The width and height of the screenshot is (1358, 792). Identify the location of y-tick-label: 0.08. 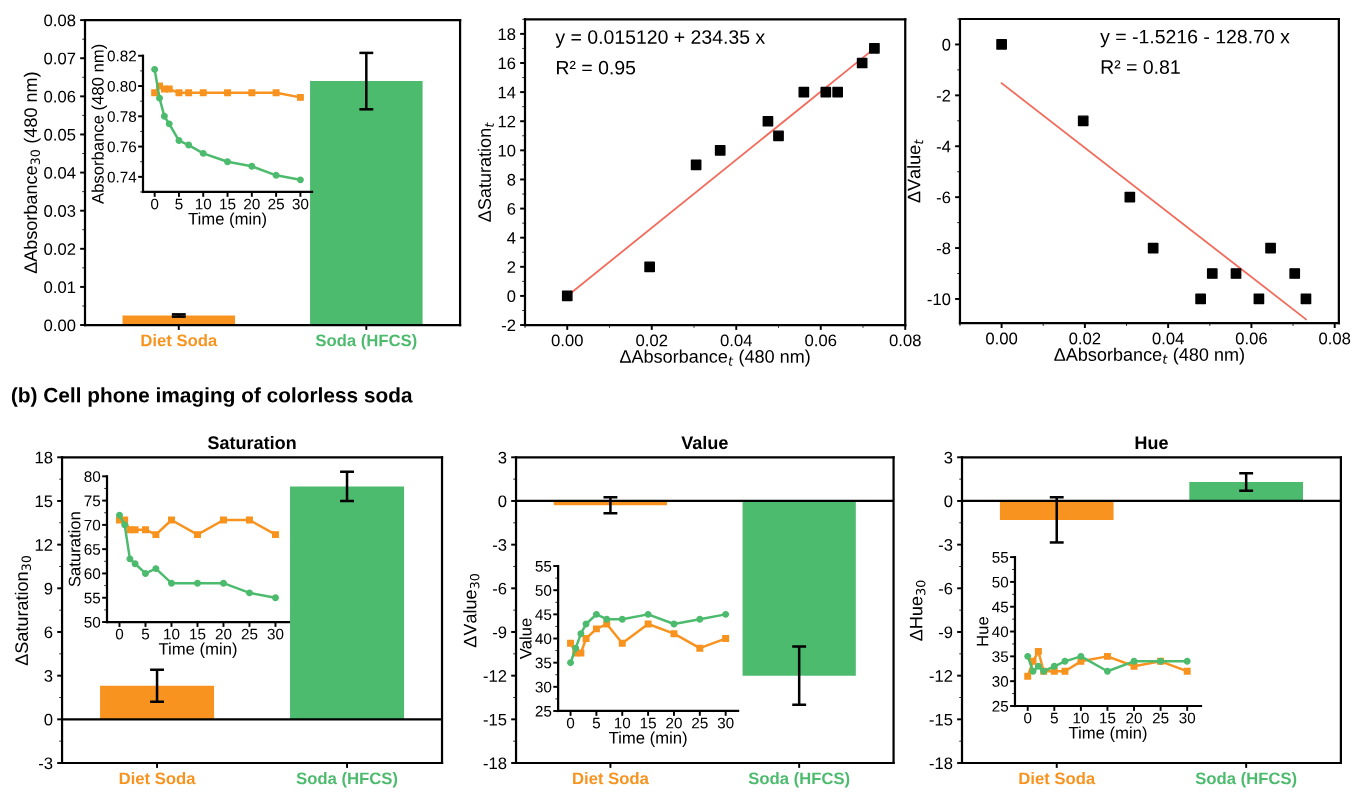
(60, 20).